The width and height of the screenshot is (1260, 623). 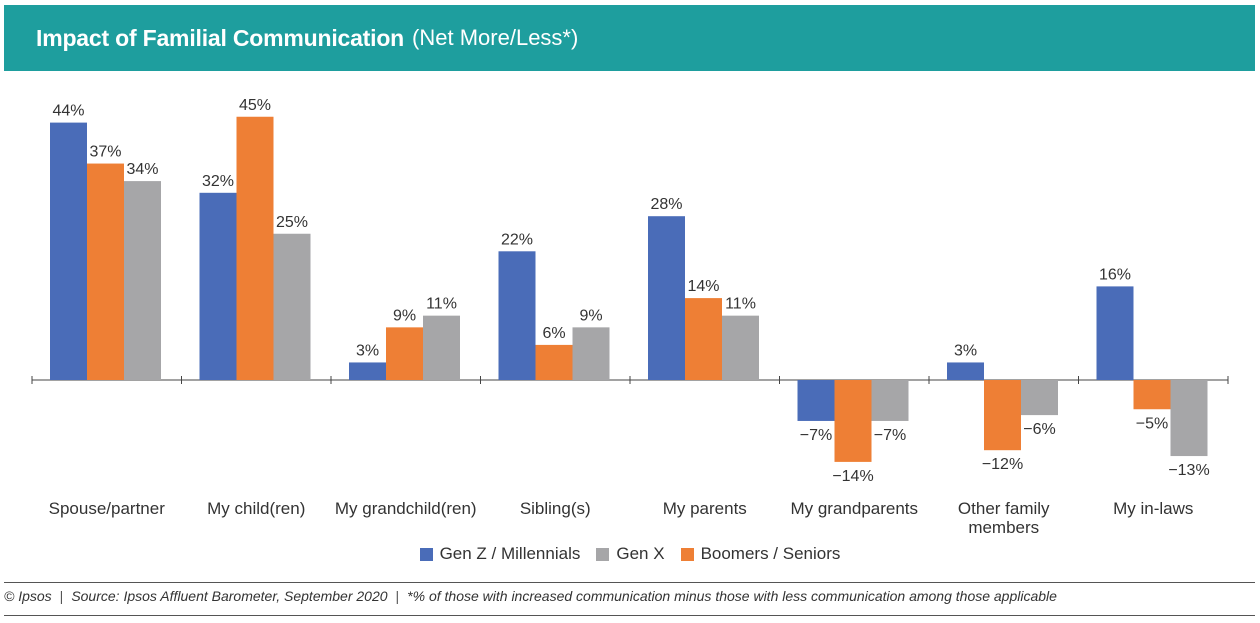 I want to click on data-label-gen-z-millennials-my-grandparents: −7%, so click(x=816, y=435).